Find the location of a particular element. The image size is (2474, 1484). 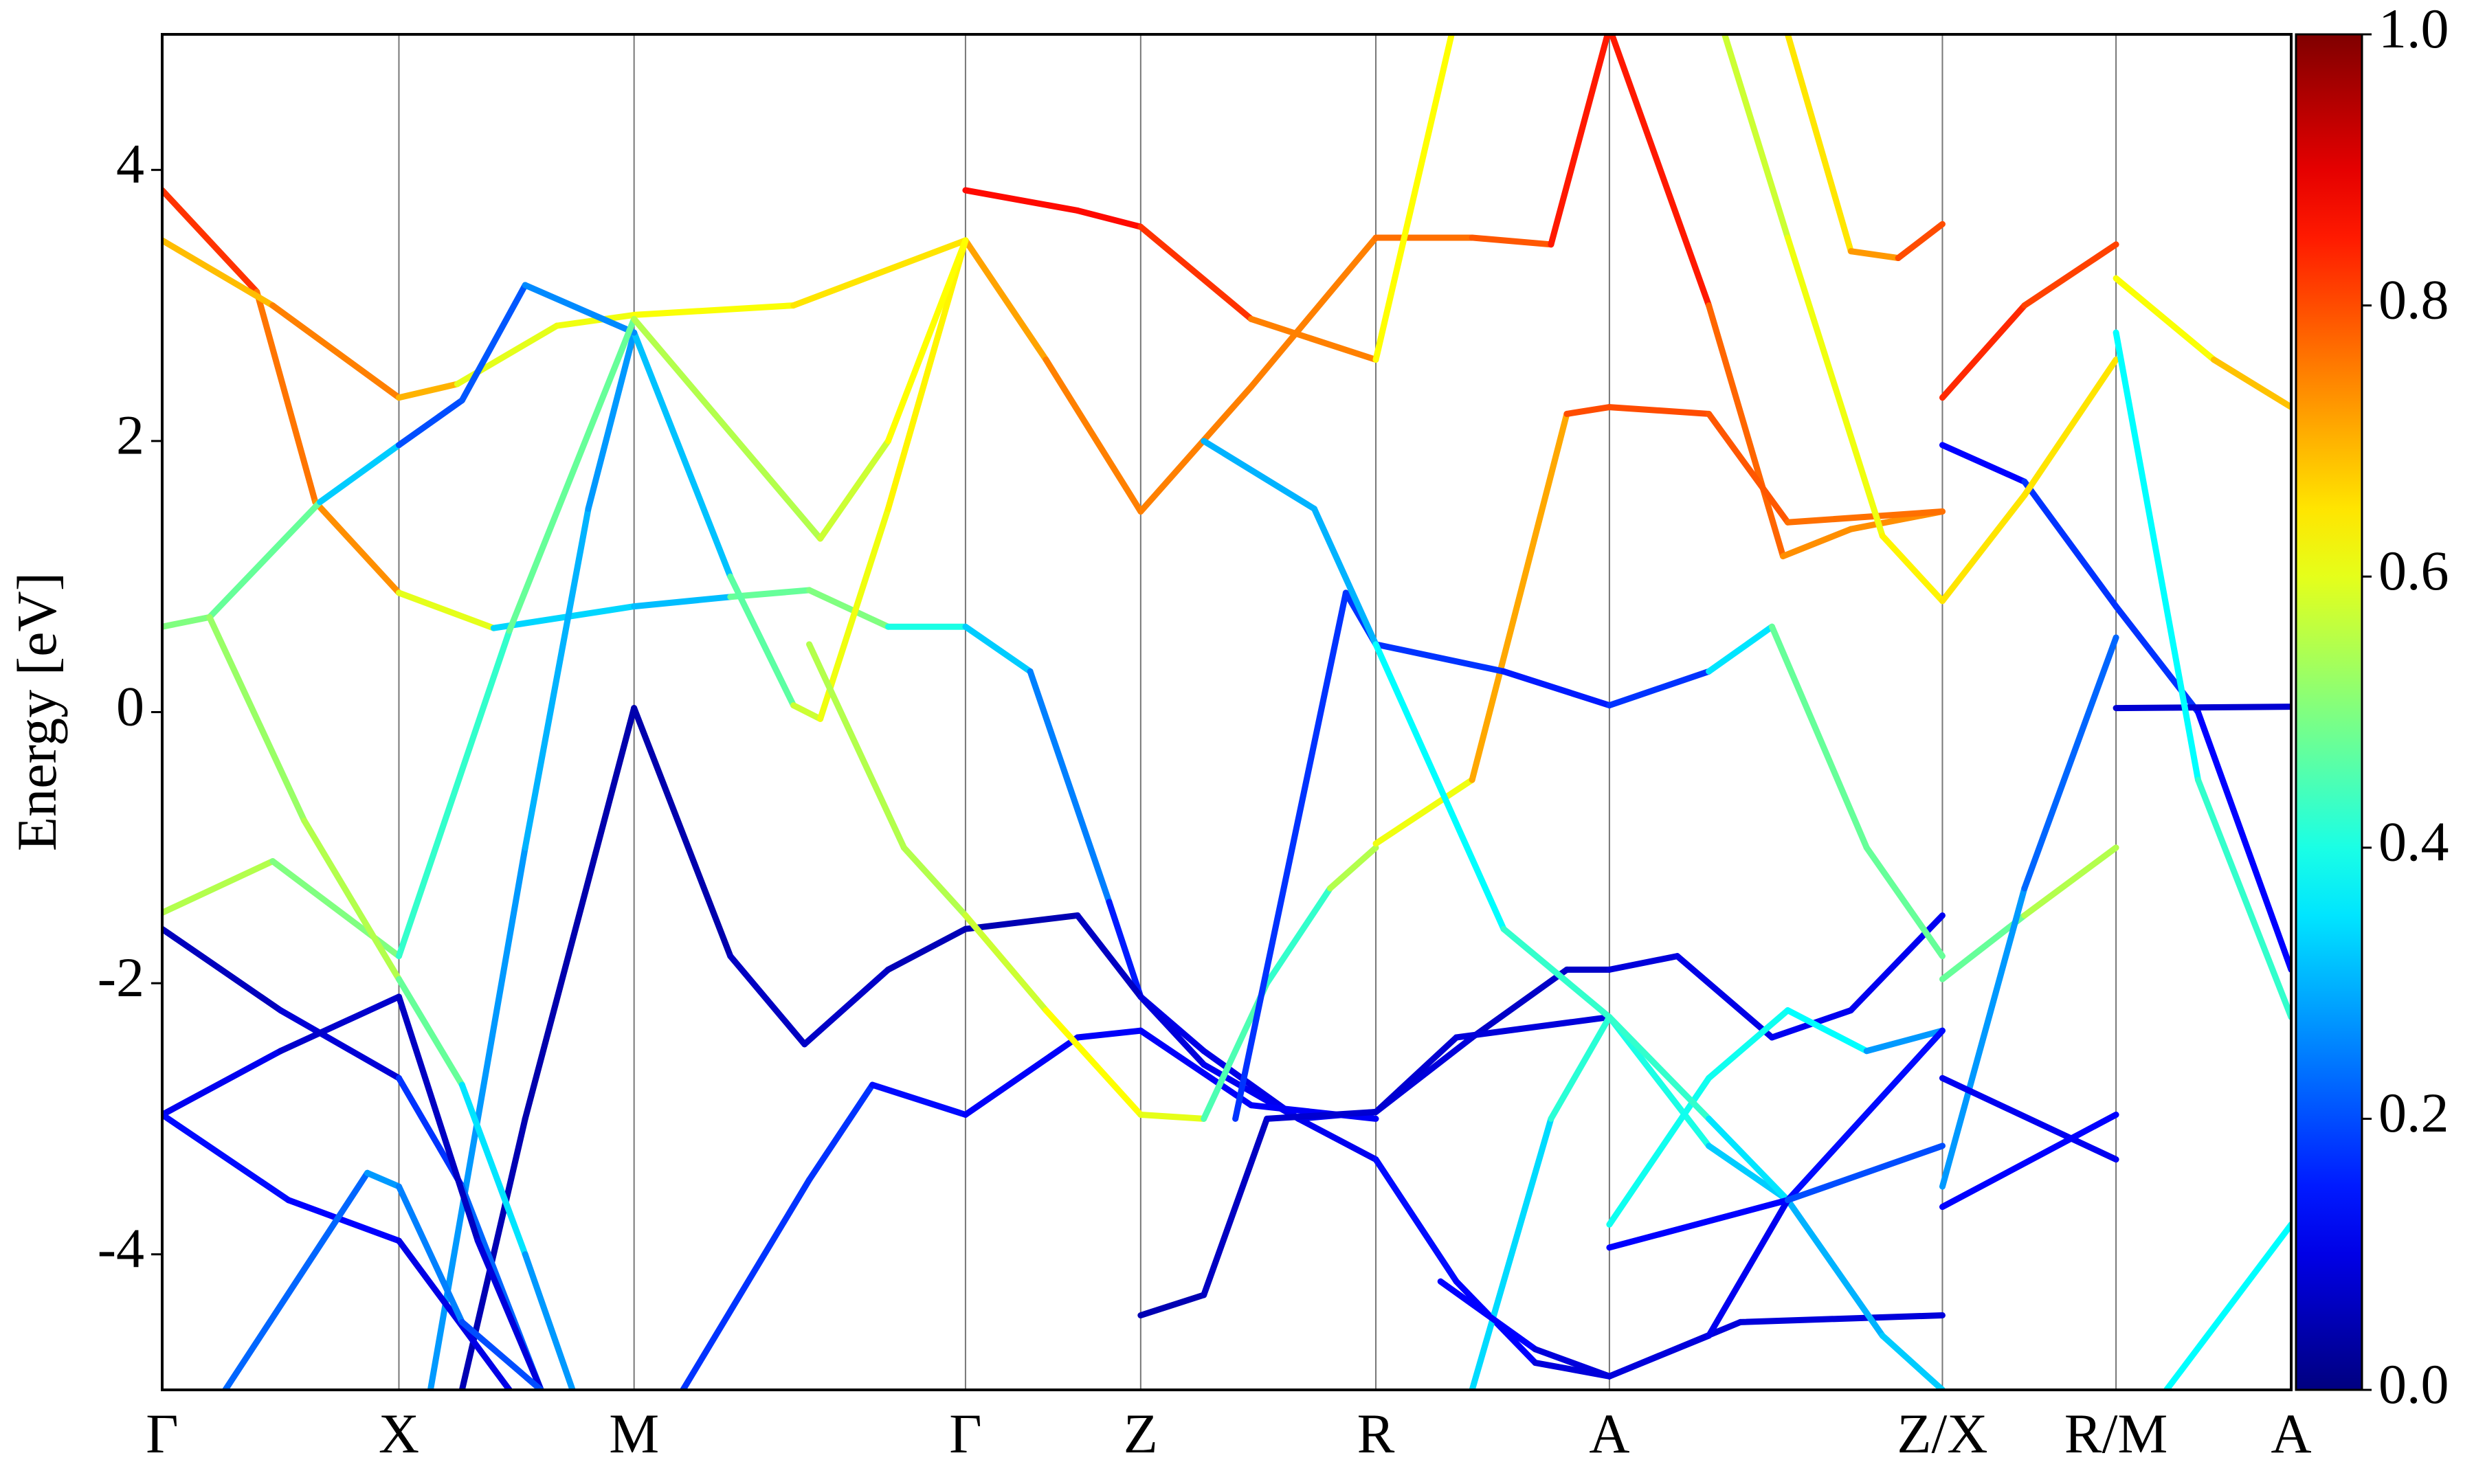

y-tick-label: 4 is located at coordinates (130, 164).